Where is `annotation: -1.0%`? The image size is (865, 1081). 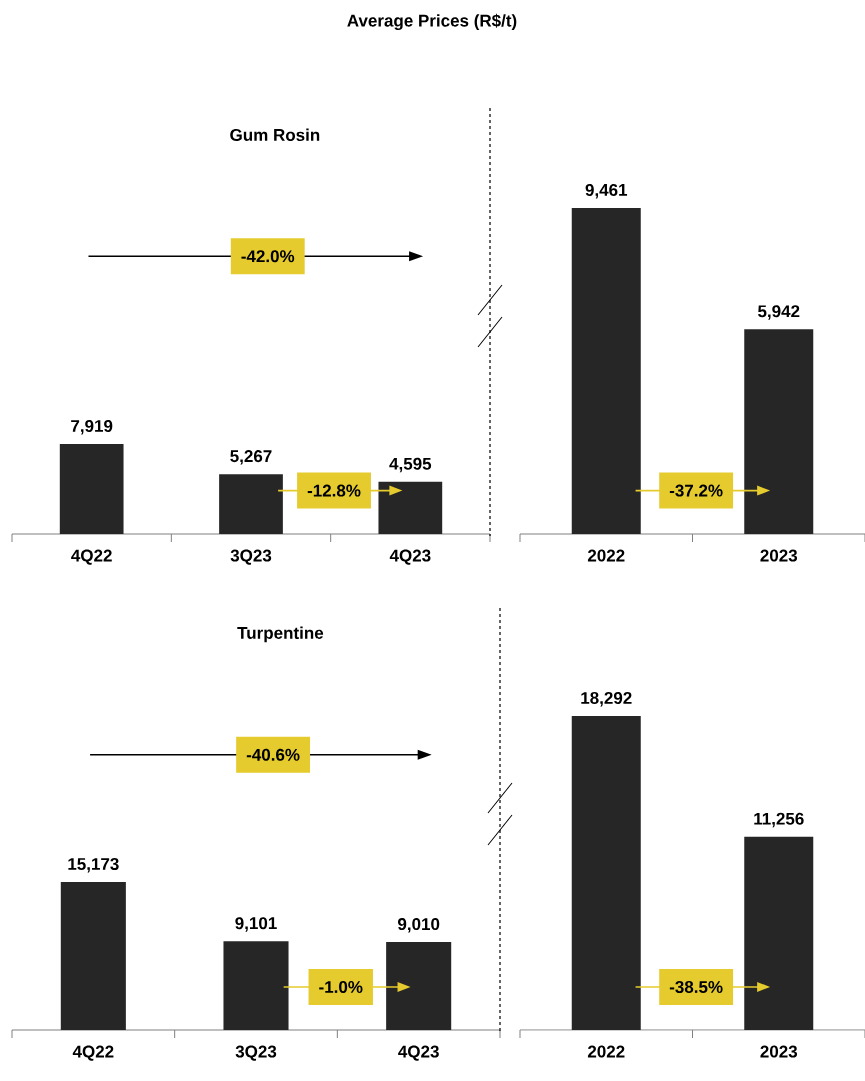
annotation: -1.0% is located at coordinates (341, 987).